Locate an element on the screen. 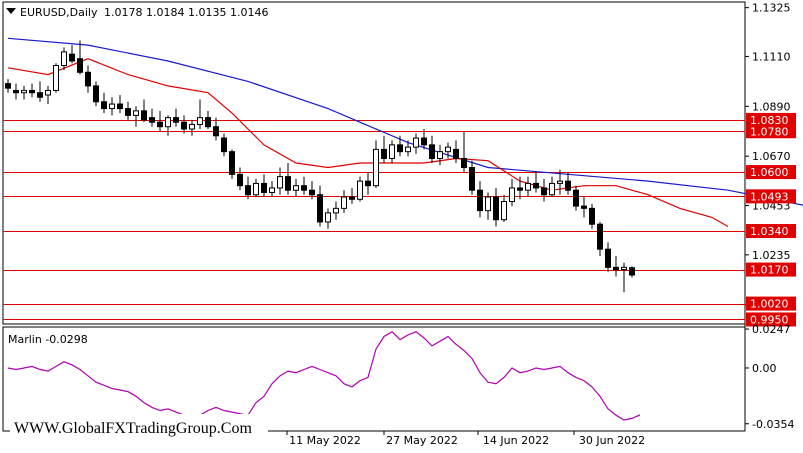 The image size is (803, 453). level-tag-2: 1.0600 is located at coordinates (769, 172).